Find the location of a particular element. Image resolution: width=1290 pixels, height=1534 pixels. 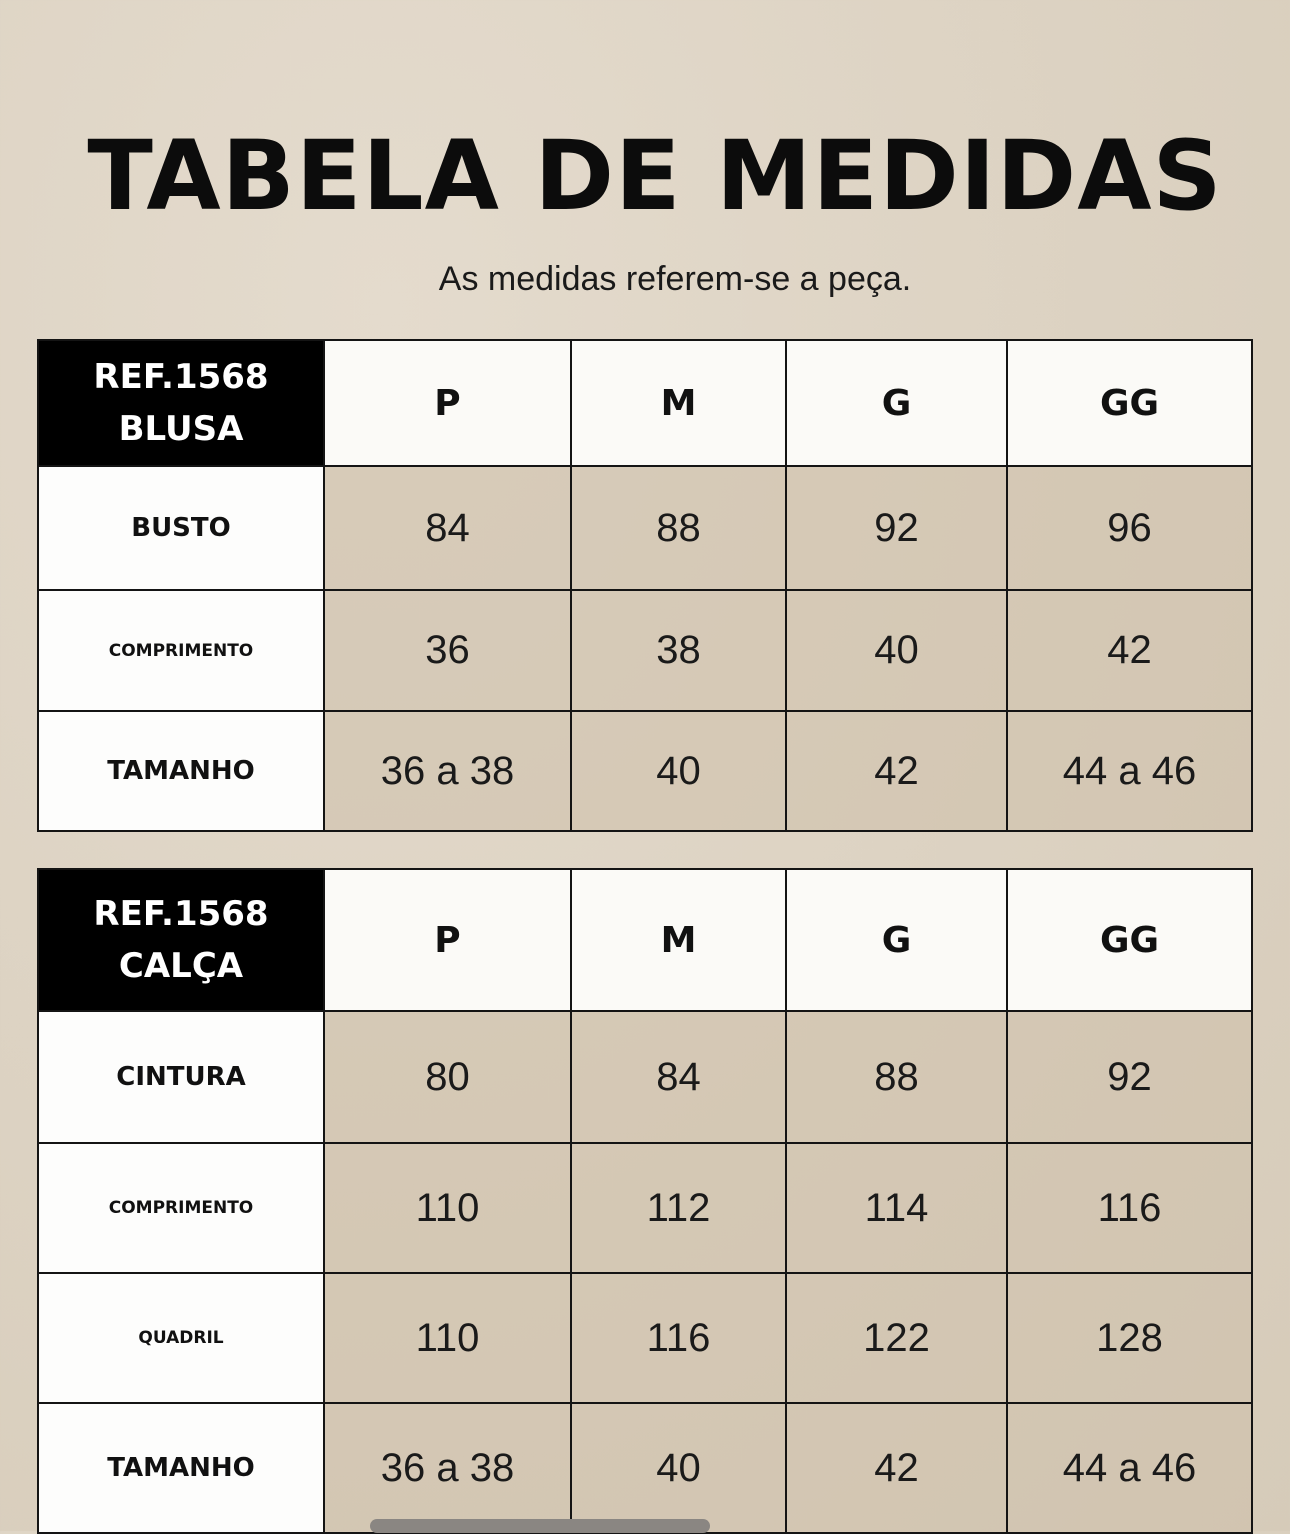

table-row: COMPRIMENTO 36 38 40 42 is located at coordinates (645, 650).